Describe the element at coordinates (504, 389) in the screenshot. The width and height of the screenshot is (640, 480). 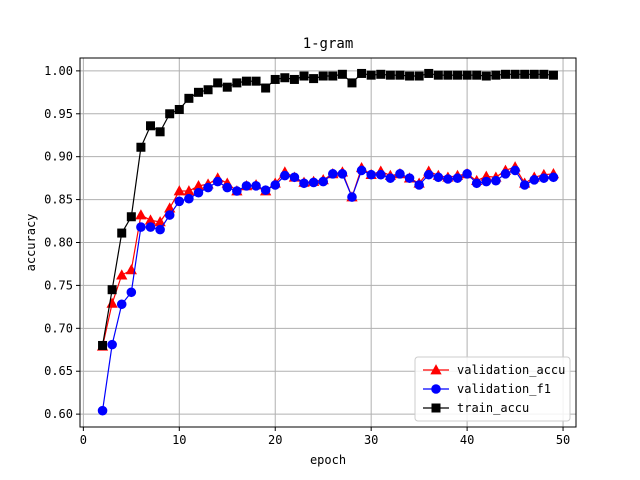
I see `legend-label: validation_f1` at that location.